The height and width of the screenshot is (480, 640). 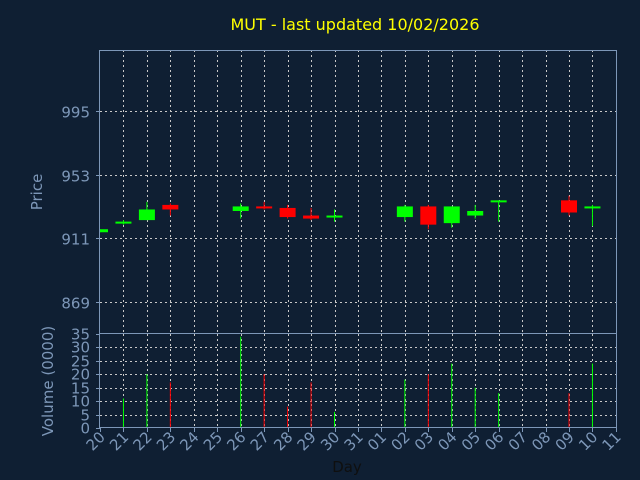 I want to click on volume-axis-label: Volume (0000), so click(x=48, y=381).